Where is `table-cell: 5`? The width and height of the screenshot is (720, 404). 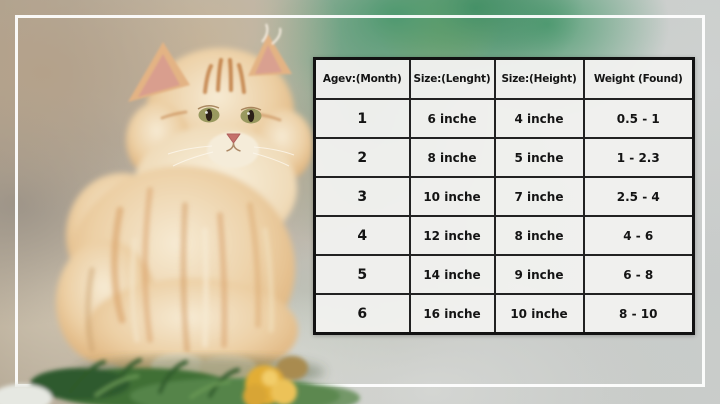 table-cell: 5 is located at coordinates (362, 274).